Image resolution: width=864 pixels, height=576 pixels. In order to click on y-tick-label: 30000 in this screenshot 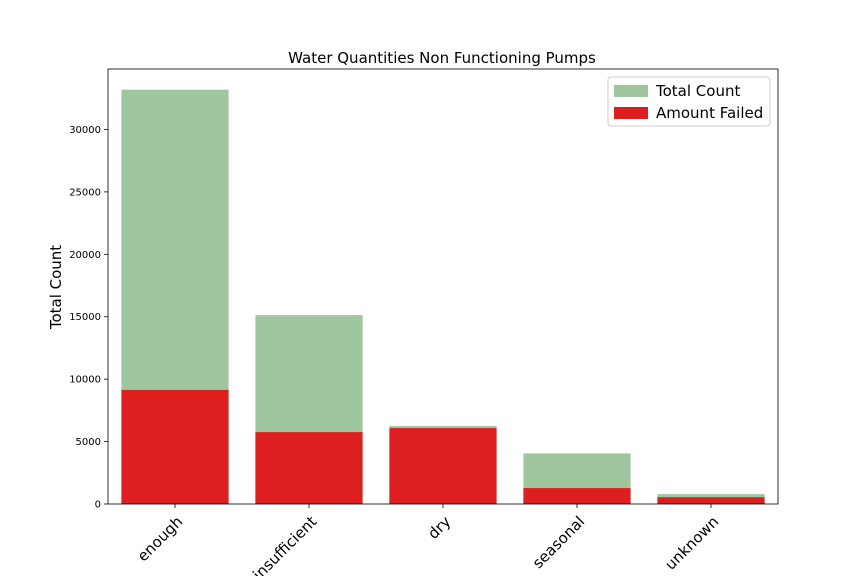, I will do `click(85, 130)`.